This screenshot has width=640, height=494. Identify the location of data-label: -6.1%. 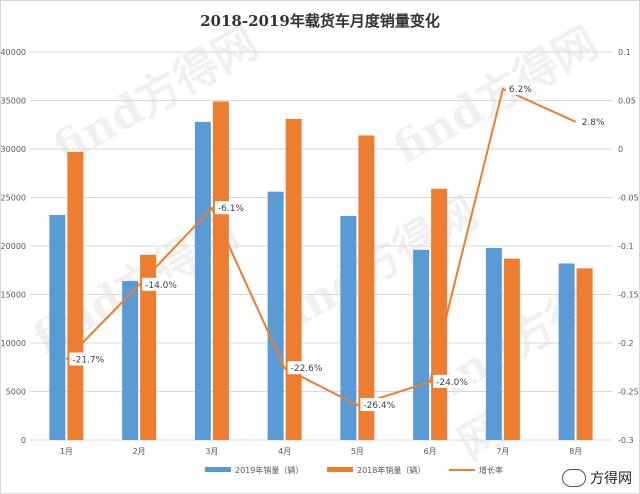
(231, 209).